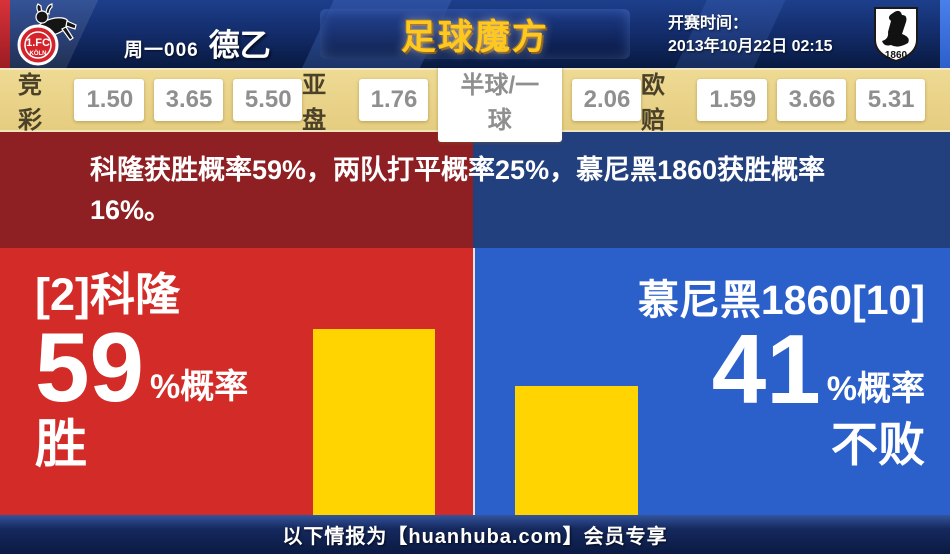  Describe the element at coordinates (781, 300) in the screenshot. I see `away-team-name: 慕尼黑1860[10]` at that location.